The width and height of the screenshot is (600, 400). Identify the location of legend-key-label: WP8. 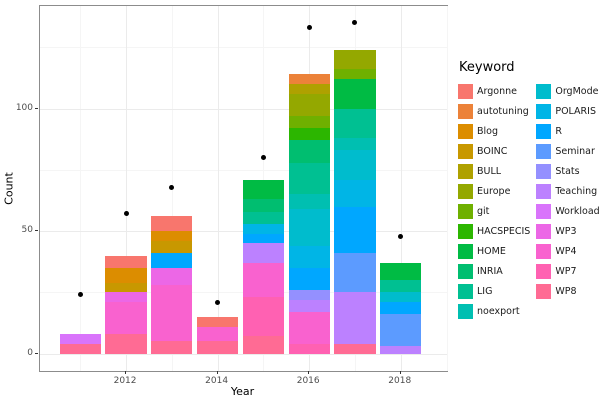
(566, 291).